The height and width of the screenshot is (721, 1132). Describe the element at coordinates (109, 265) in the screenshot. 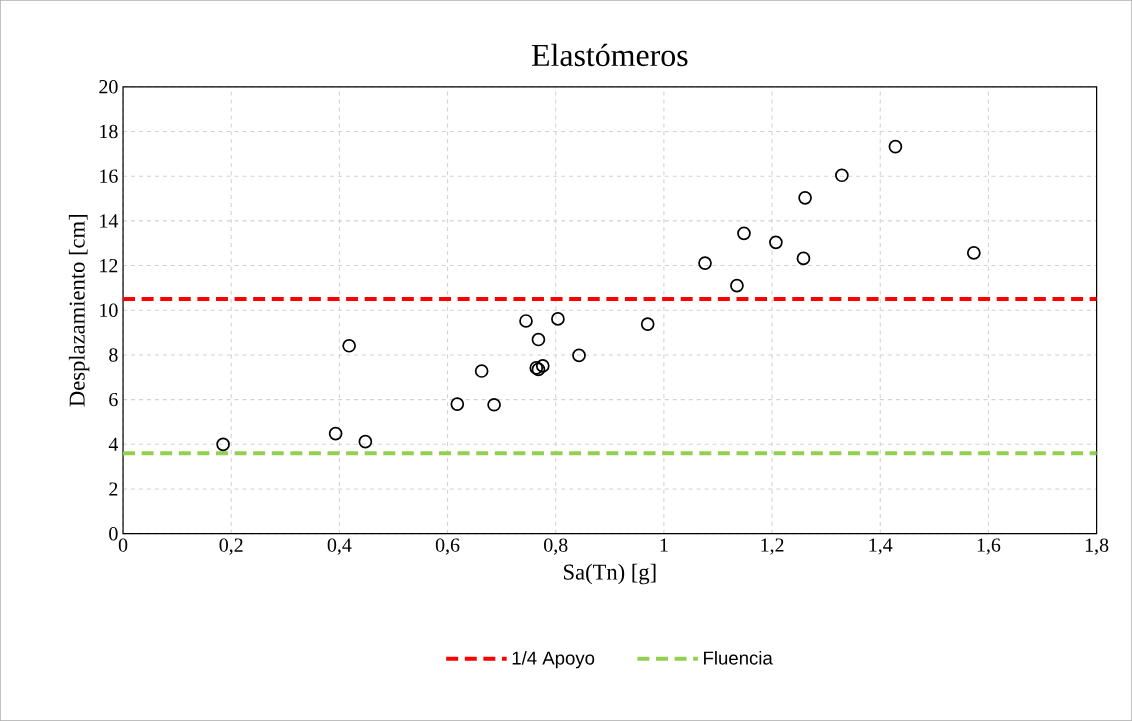

I see `y-tick-label: 12` at that location.